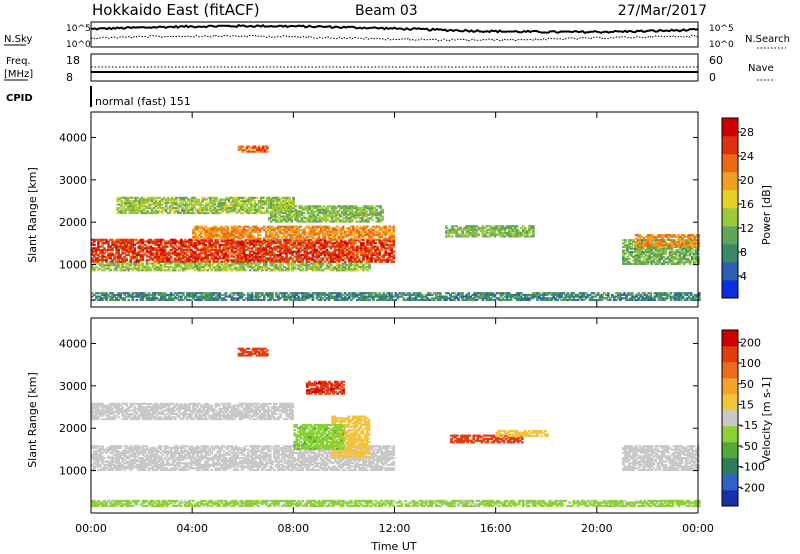 This screenshot has height=554, width=800. I want to click on nsky-label: N.Sky, so click(18, 39).